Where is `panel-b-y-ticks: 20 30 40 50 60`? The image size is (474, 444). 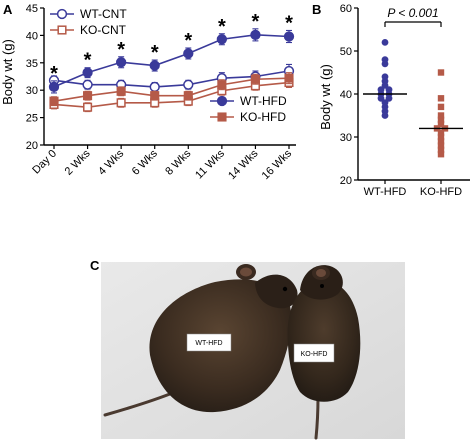
panel-b-y-ticks: 20 30 40 50 60 is located at coordinates (349, 95).